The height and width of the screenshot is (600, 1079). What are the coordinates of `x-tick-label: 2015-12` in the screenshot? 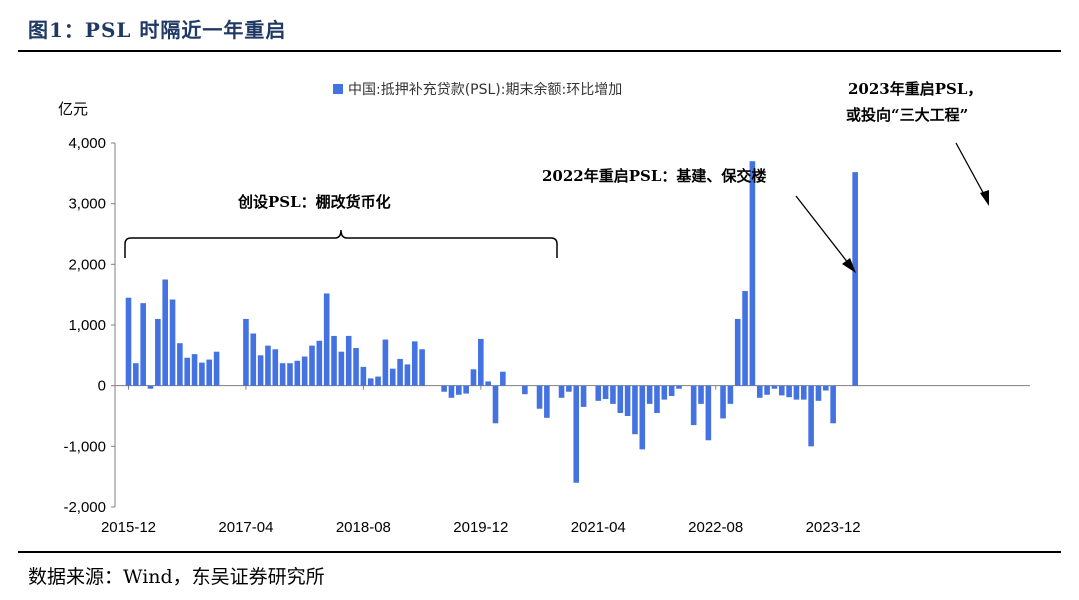 It's located at (128, 527).